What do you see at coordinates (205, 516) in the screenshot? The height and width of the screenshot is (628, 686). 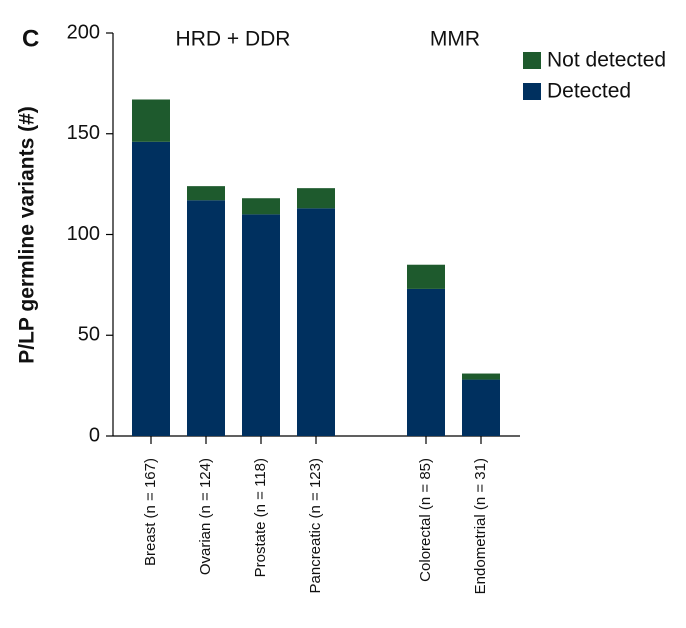 I see `x-tick-label: Ovarian (n = 124)` at bounding box center [205, 516].